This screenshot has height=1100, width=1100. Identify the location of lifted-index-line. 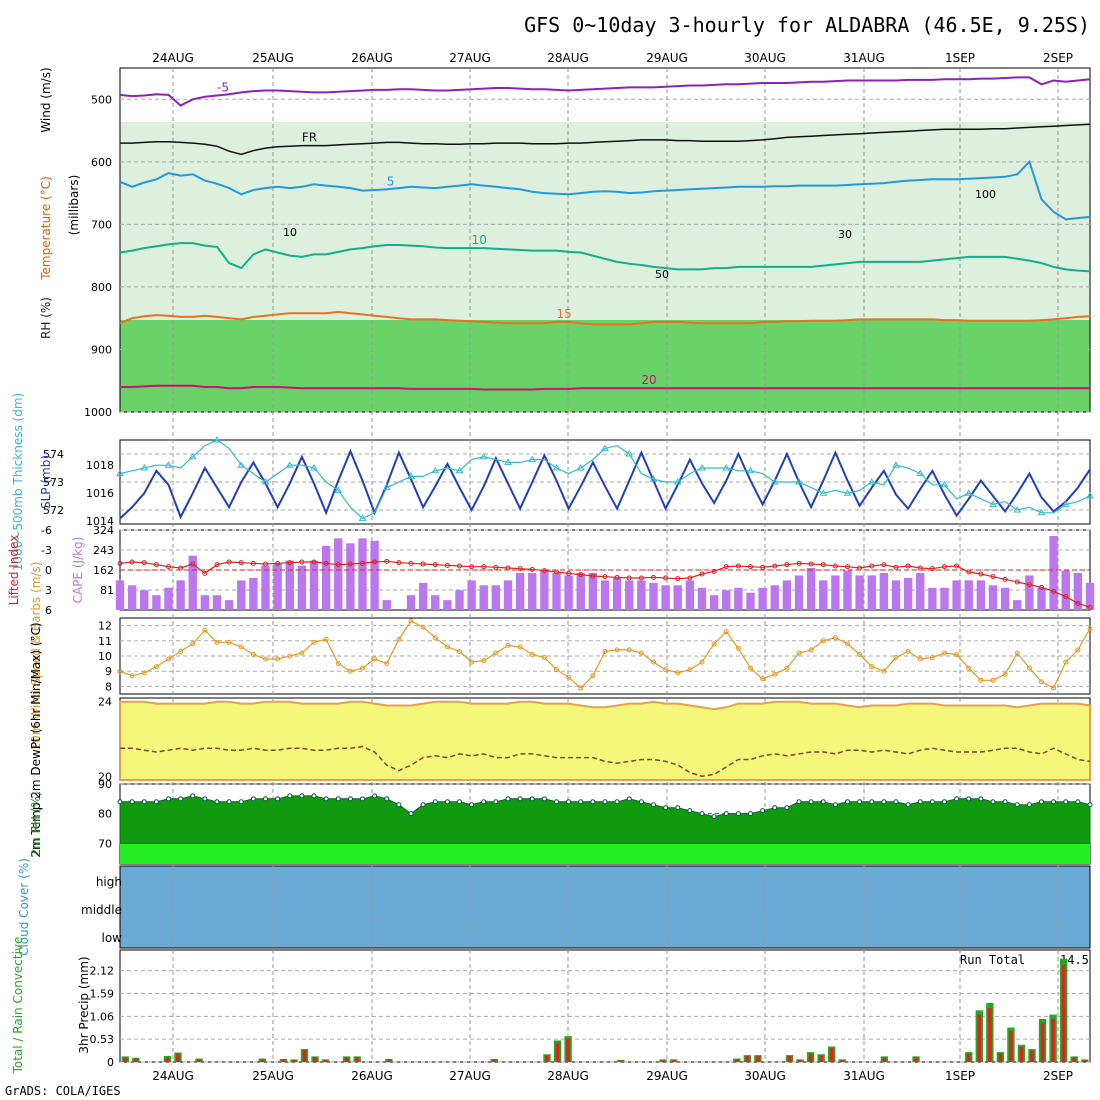
(605, 584).